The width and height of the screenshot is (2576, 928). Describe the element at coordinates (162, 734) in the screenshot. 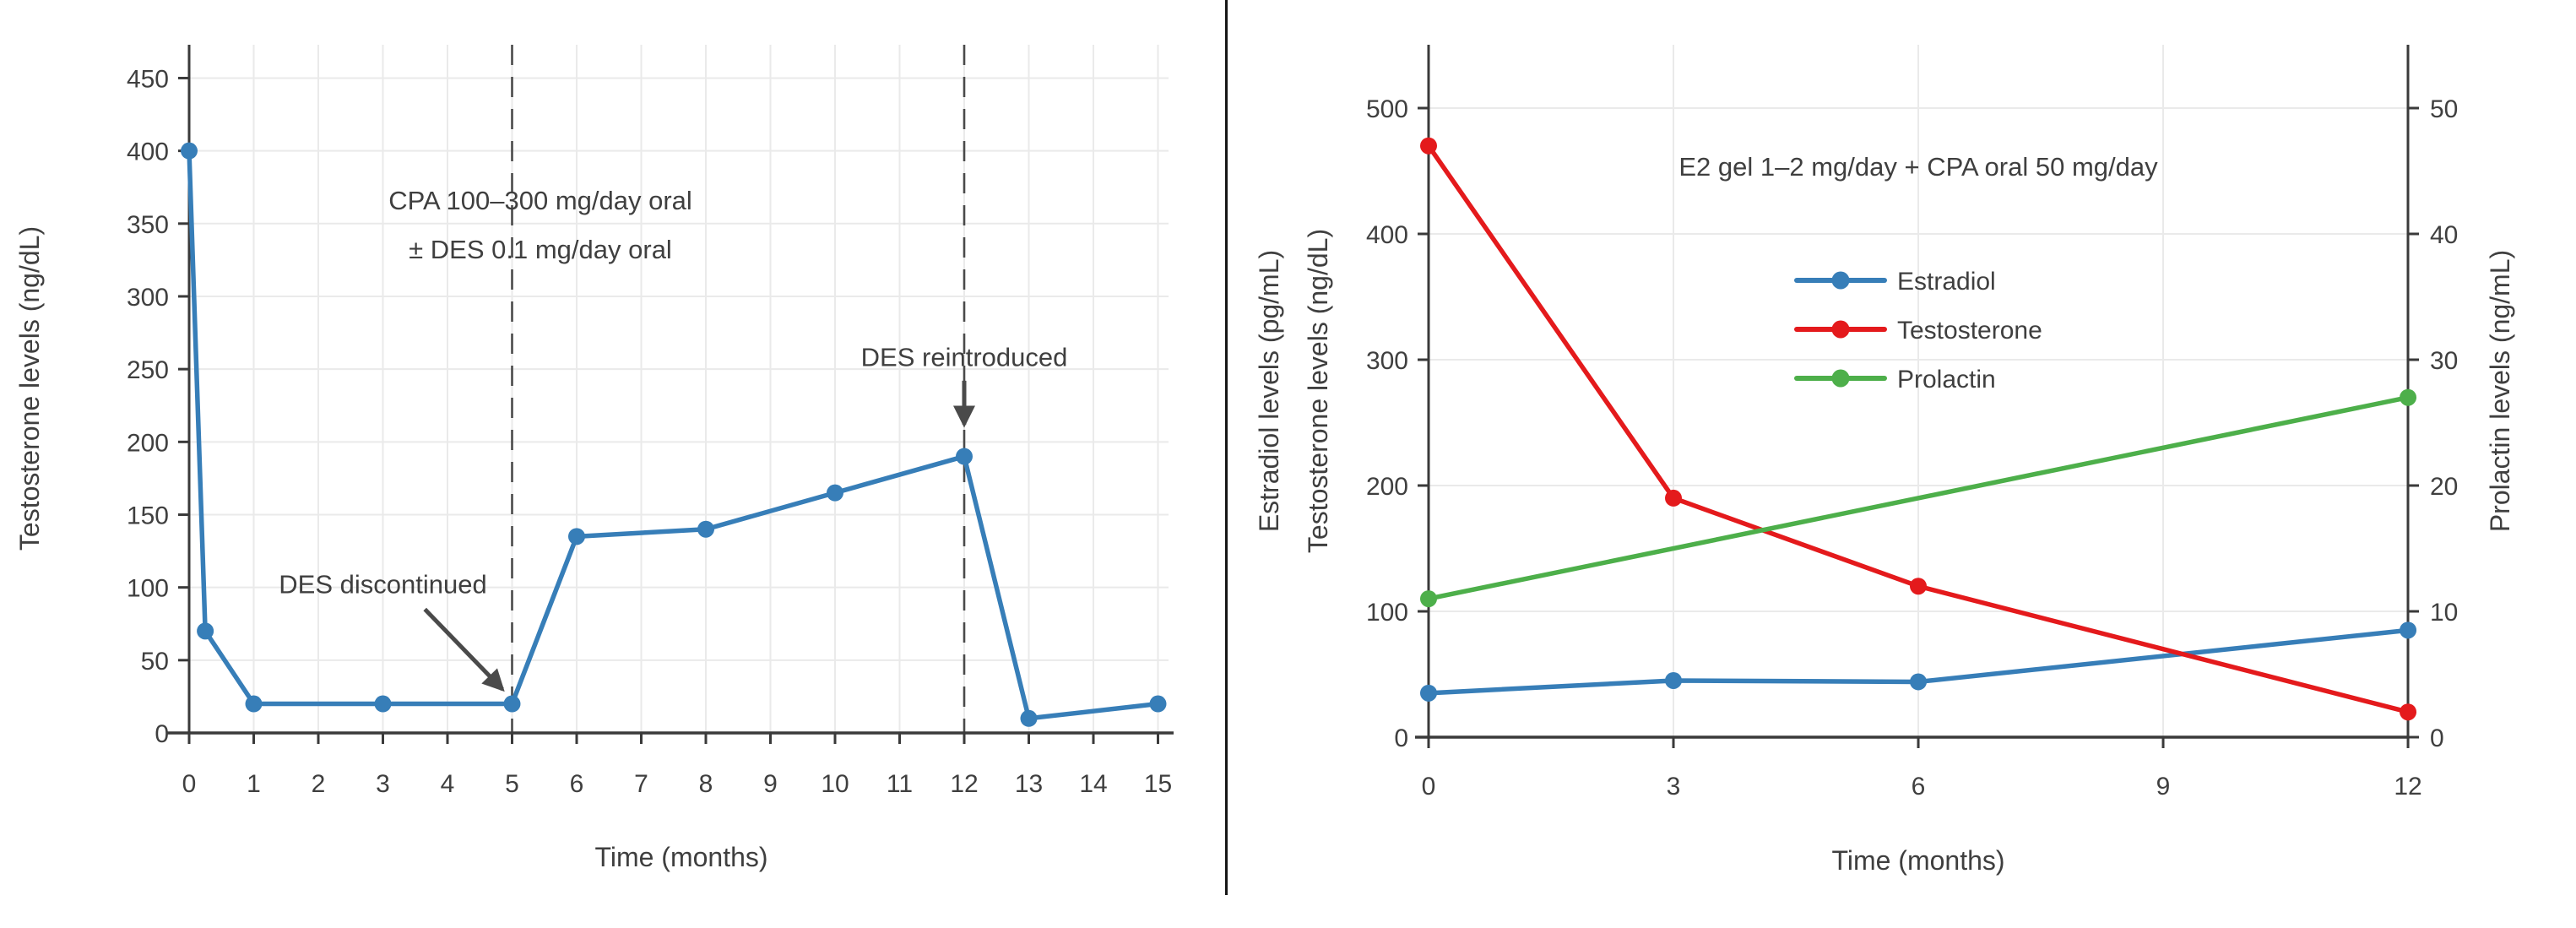

I see `y-tick-label: 0` at that location.